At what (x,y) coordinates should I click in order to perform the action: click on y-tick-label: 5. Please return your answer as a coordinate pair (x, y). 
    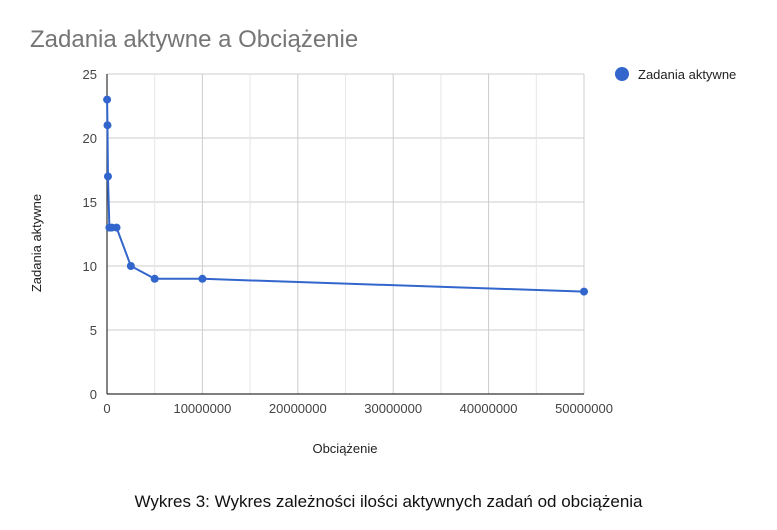
    Looking at the image, I should click on (93, 330).